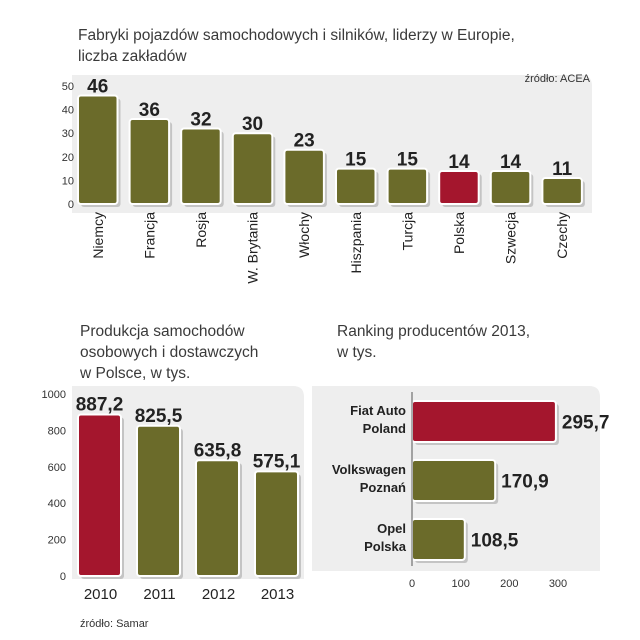 The image size is (640, 640). What do you see at coordinates (511, 162) in the screenshot?
I see `factories-value-szwecja: 14` at bounding box center [511, 162].